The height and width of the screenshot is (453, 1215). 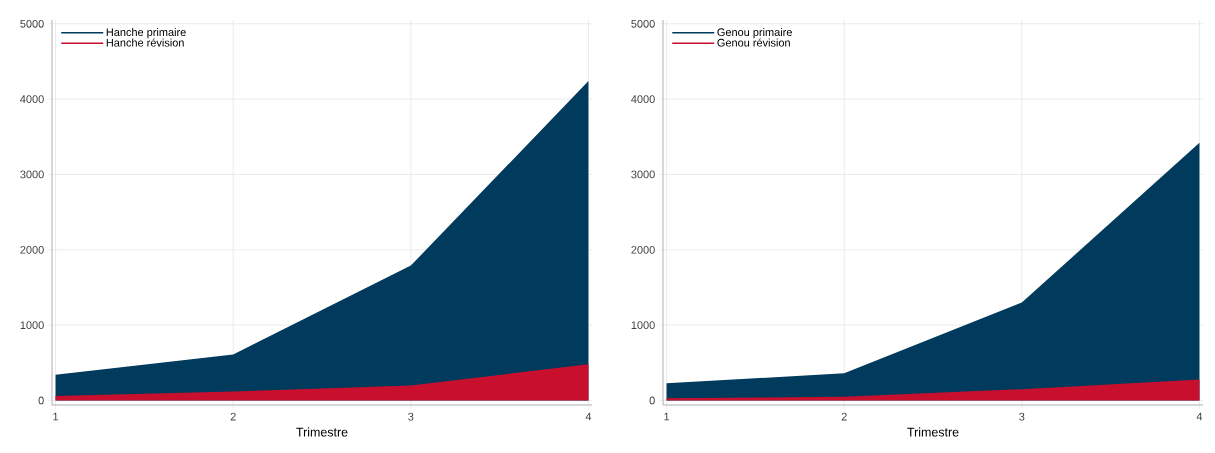 What do you see at coordinates (753, 42) in the screenshot?
I see `legend-label: Genou révision` at bounding box center [753, 42].